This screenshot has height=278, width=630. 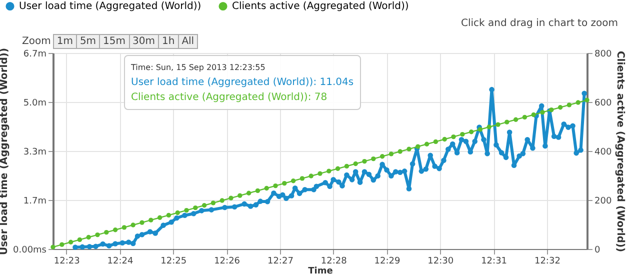 What do you see at coordinates (620, 151) in the screenshot?
I see `y2-axis-title: Clients active (Aggregated (World))` at bounding box center [620, 151].